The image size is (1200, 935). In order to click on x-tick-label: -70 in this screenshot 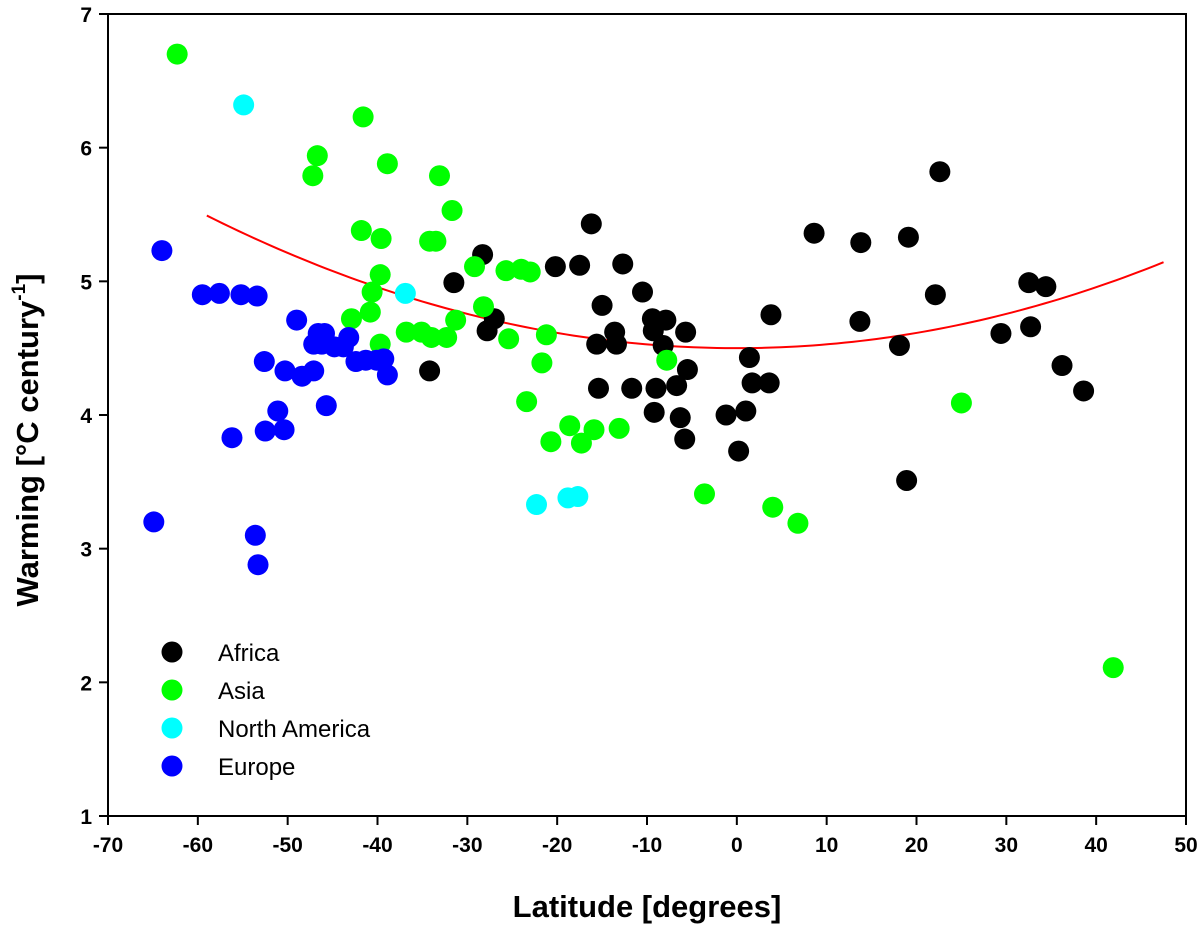, I will do `click(108, 845)`.